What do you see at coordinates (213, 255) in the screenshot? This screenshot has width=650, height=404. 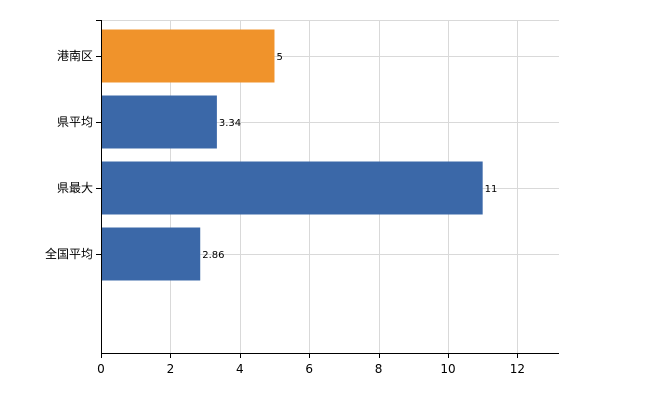 I see `bar-value-label: 2.86` at bounding box center [213, 255].